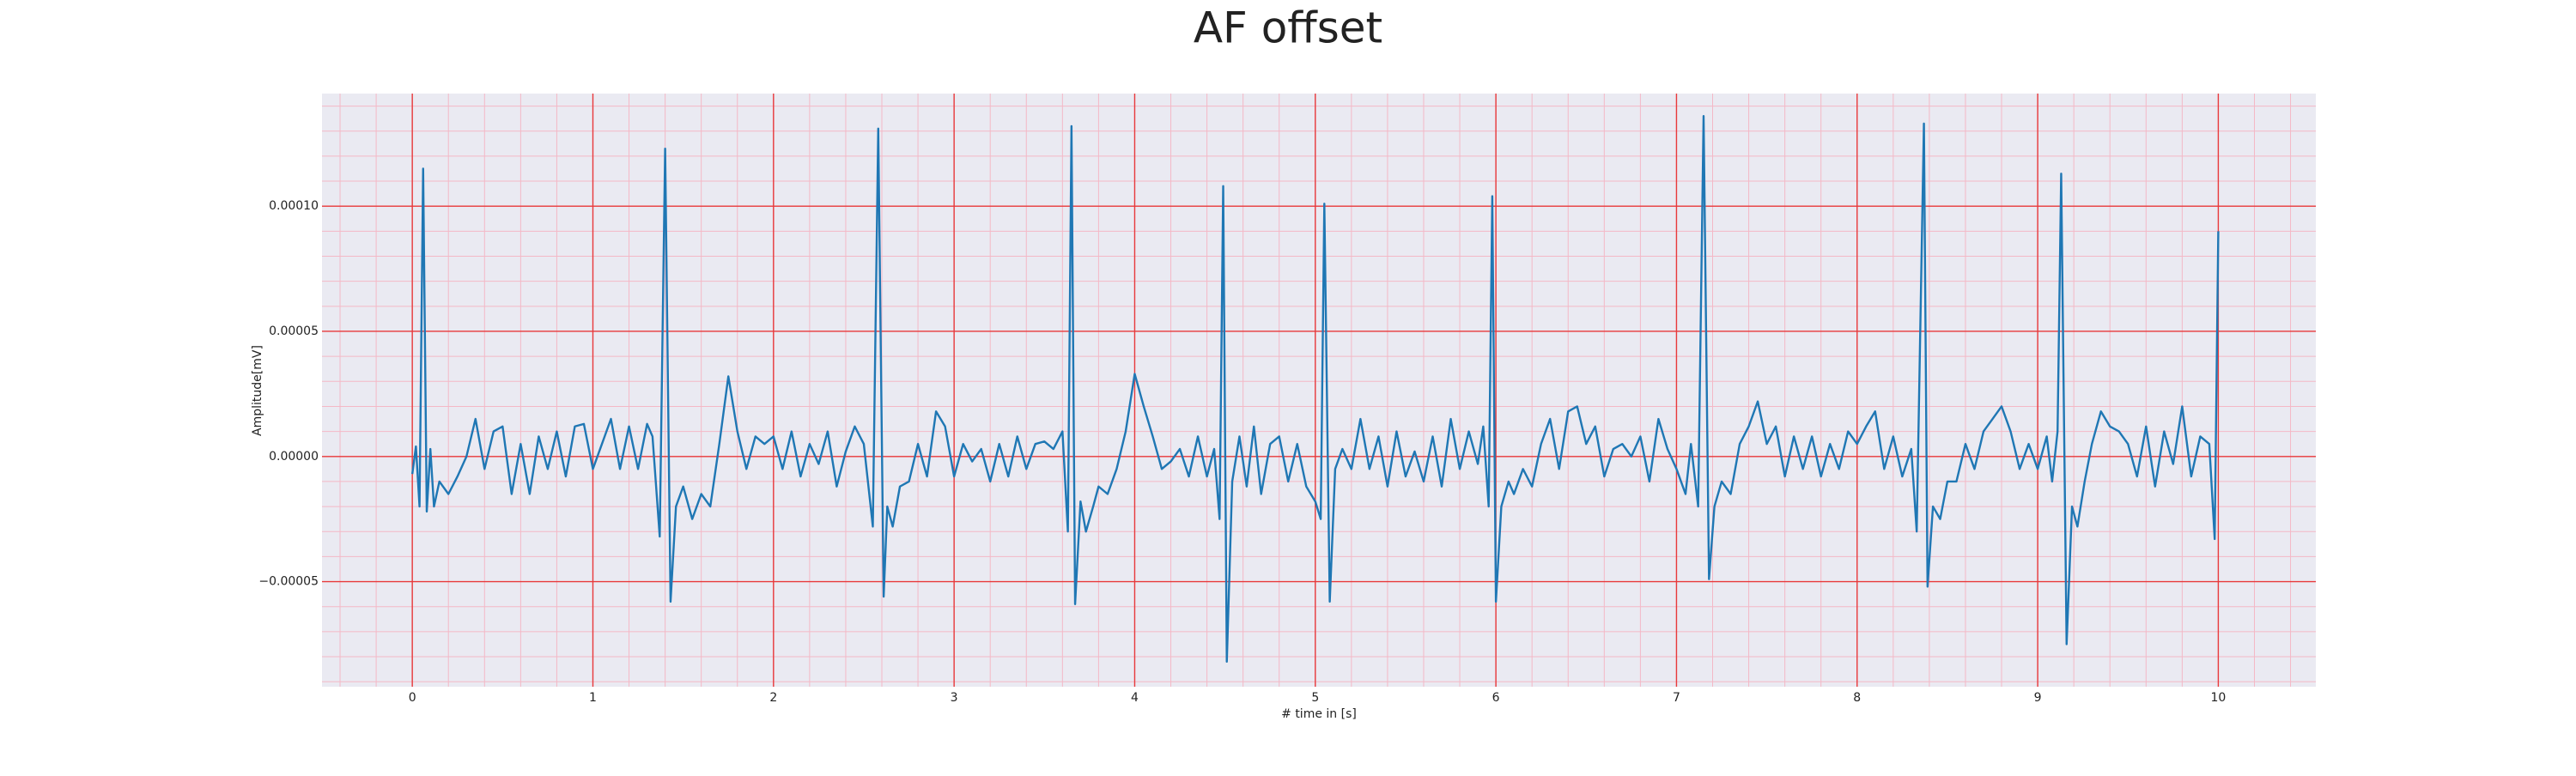 This screenshot has width=2576, height=776. What do you see at coordinates (1315, 698) in the screenshot?
I see `x-tick-label: 5` at bounding box center [1315, 698].